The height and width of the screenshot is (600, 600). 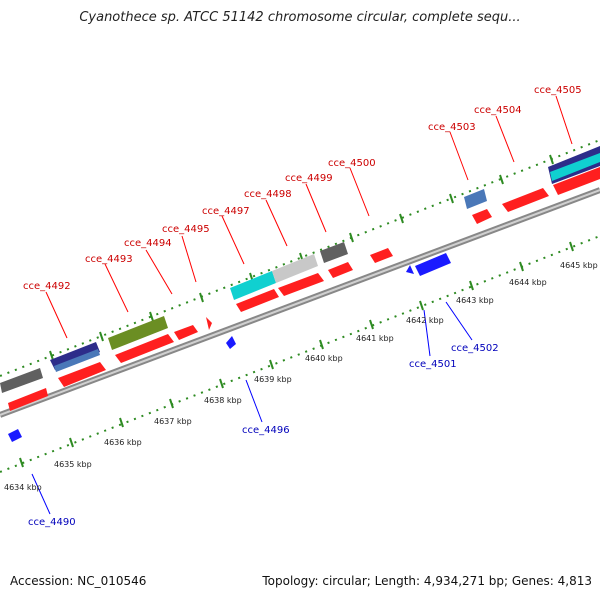 I want to click on tick-label: 4638 kbp, so click(x=223, y=400).